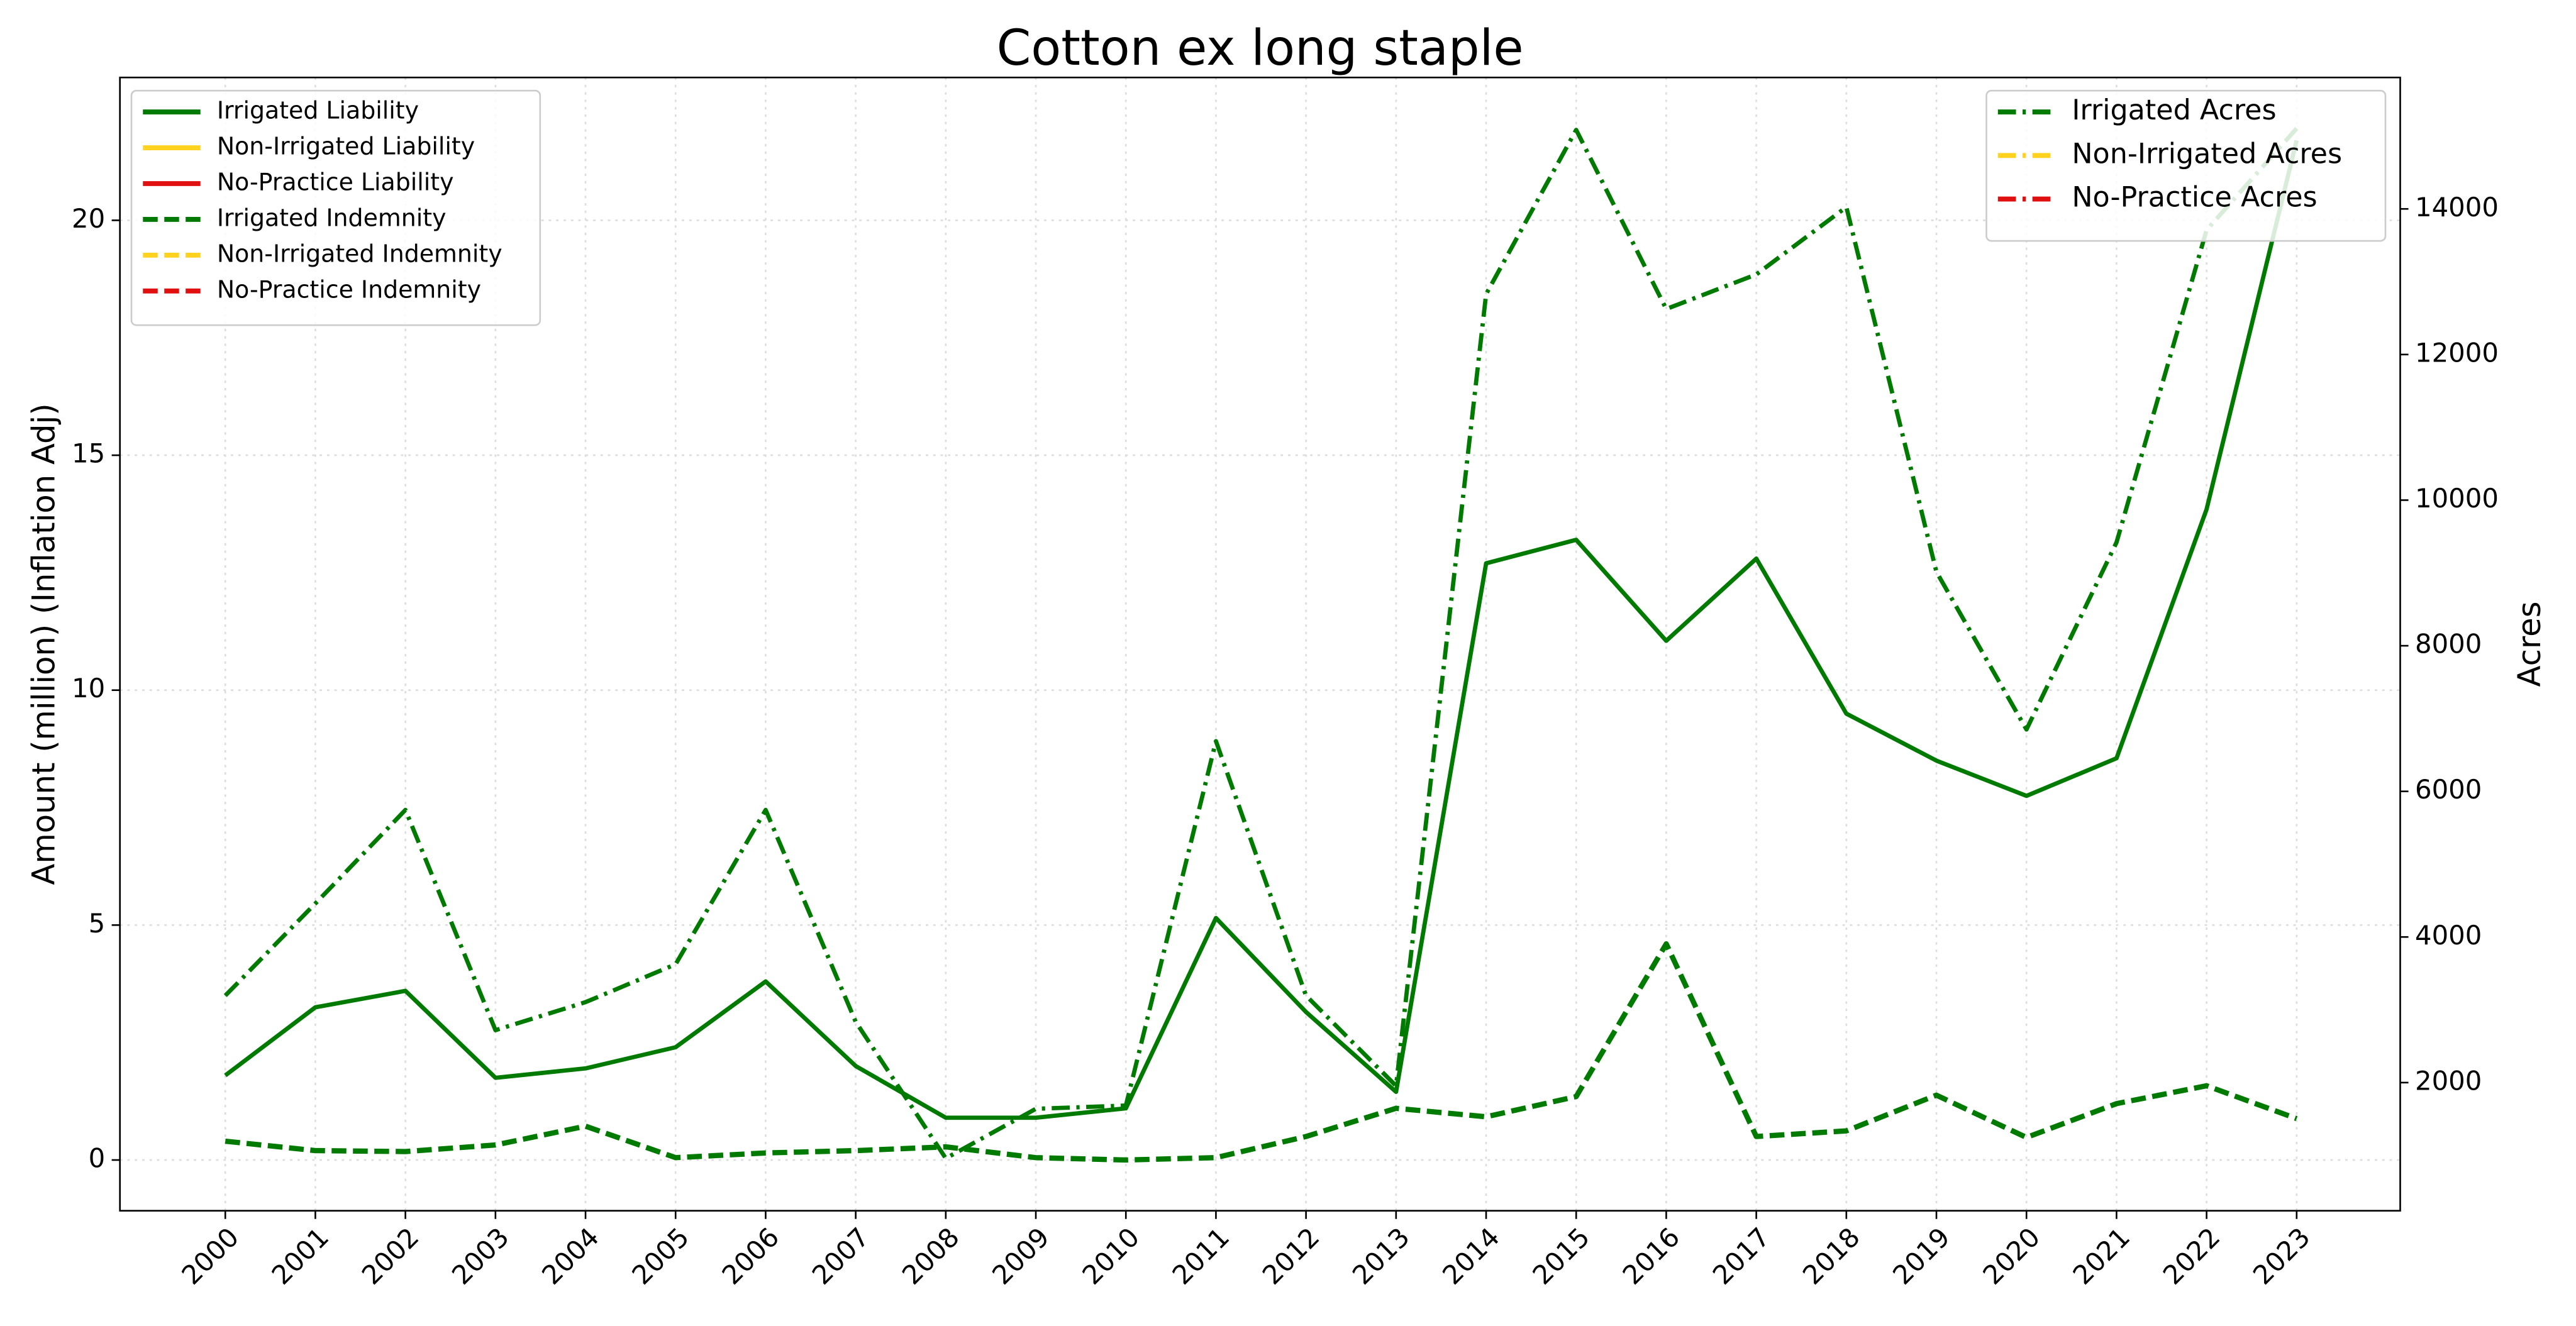 This screenshot has width=2576, height=1326. What do you see at coordinates (660, 1256) in the screenshot?
I see `x-tick-label: 2005` at bounding box center [660, 1256].